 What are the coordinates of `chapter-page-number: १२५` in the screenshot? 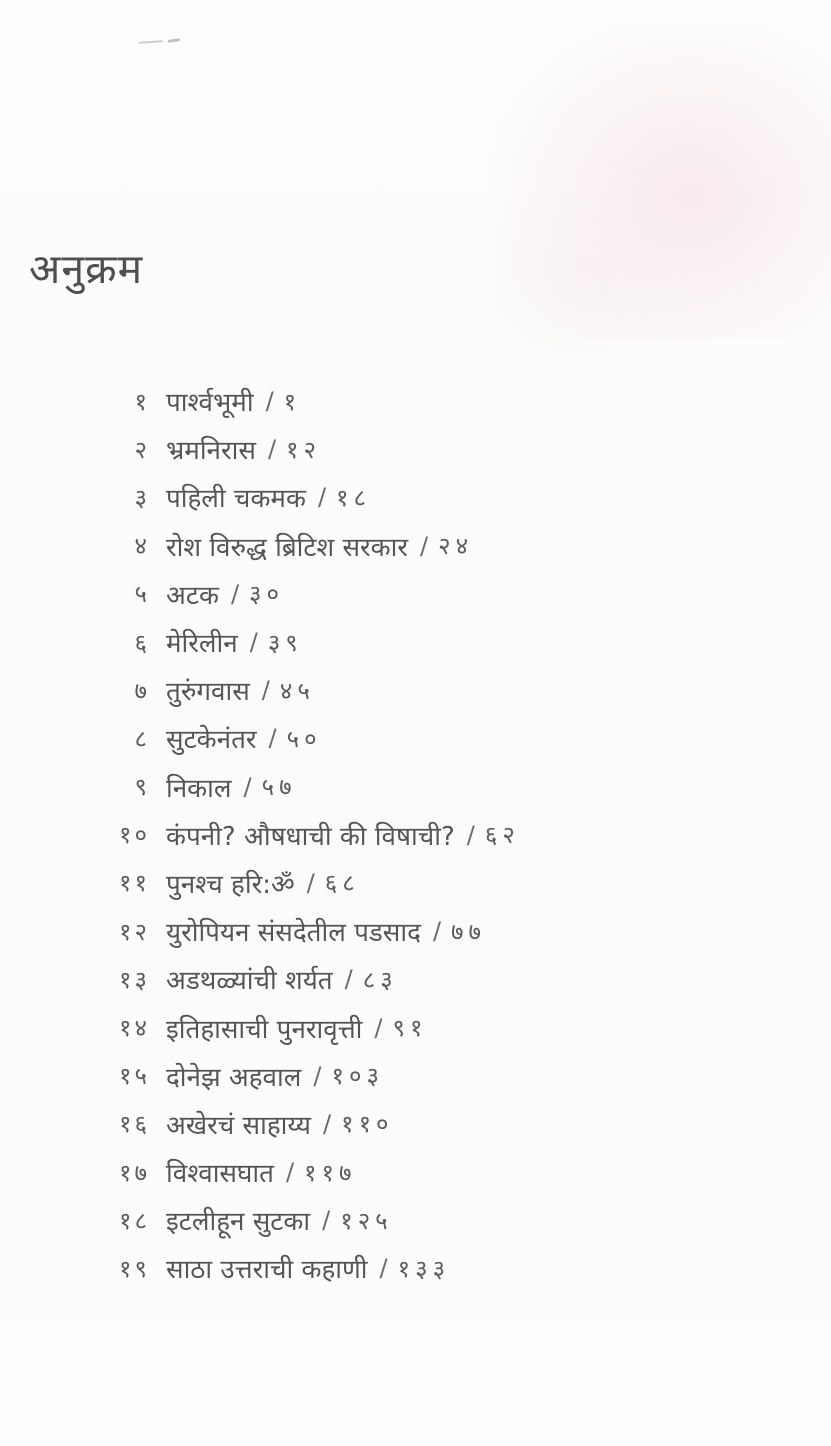 It's located at (366, 1220).